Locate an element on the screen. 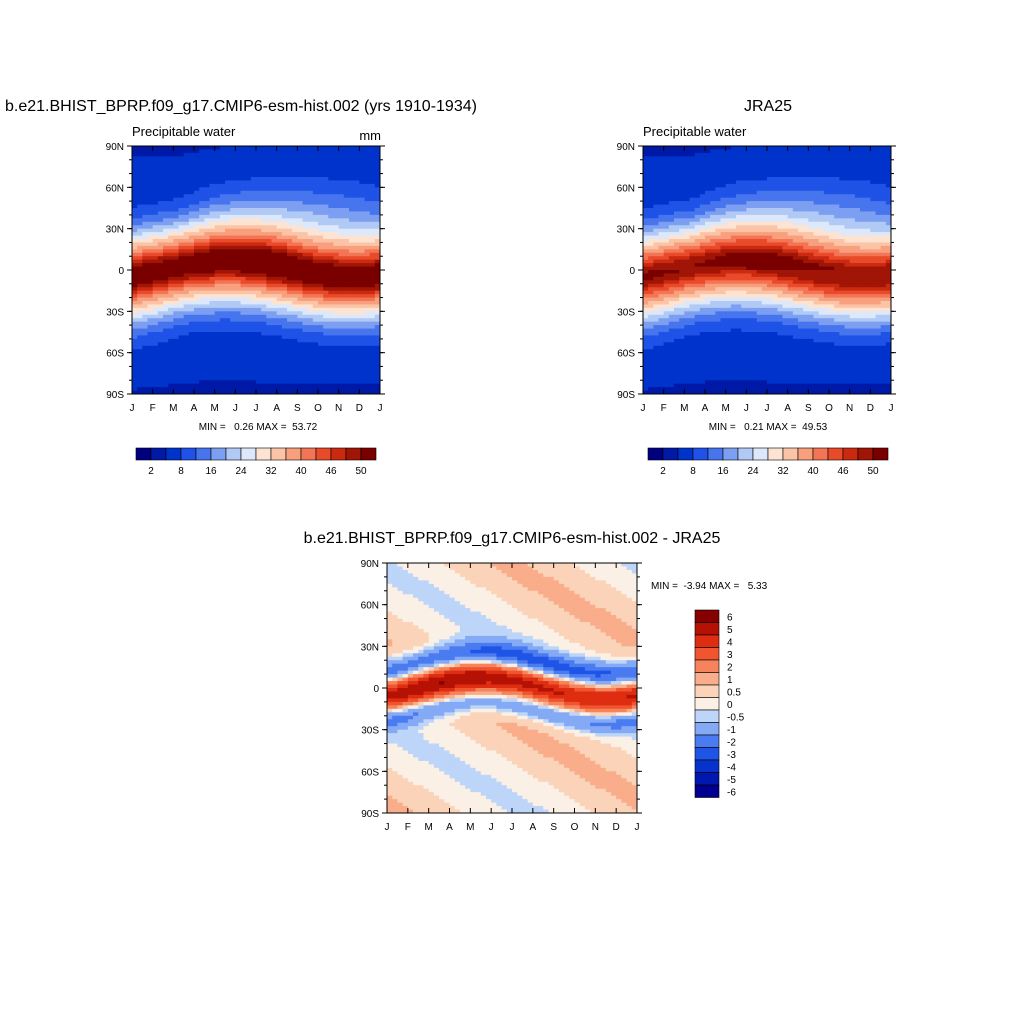 Image resolution: width=1024 pixels, height=1024 pixels. x-tick-label: J is located at coordinates (235, 408).